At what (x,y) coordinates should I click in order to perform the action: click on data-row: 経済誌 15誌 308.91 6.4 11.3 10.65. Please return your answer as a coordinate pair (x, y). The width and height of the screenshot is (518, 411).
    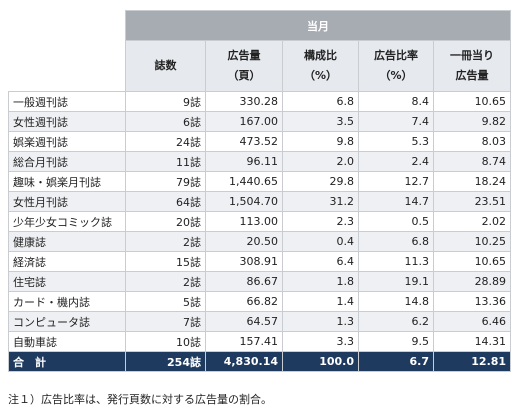
    Looking at the image, I should click on (260, 261).